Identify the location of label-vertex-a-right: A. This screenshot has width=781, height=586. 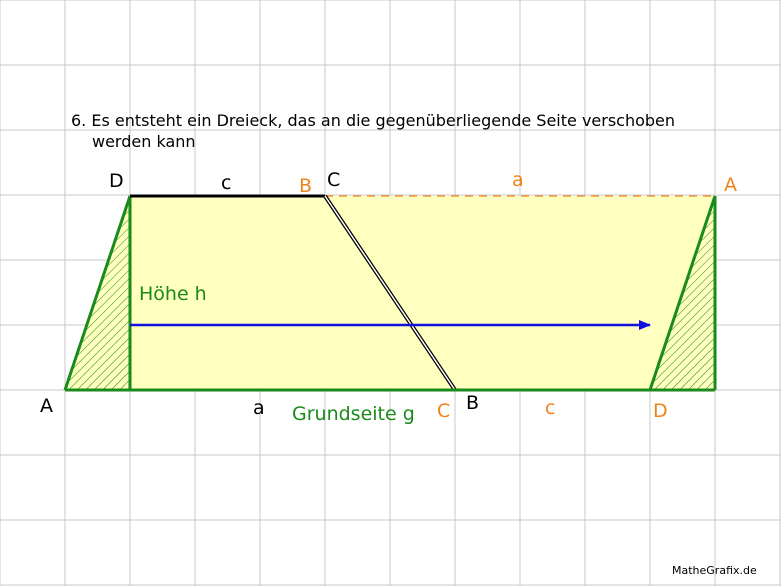
(730, 185).